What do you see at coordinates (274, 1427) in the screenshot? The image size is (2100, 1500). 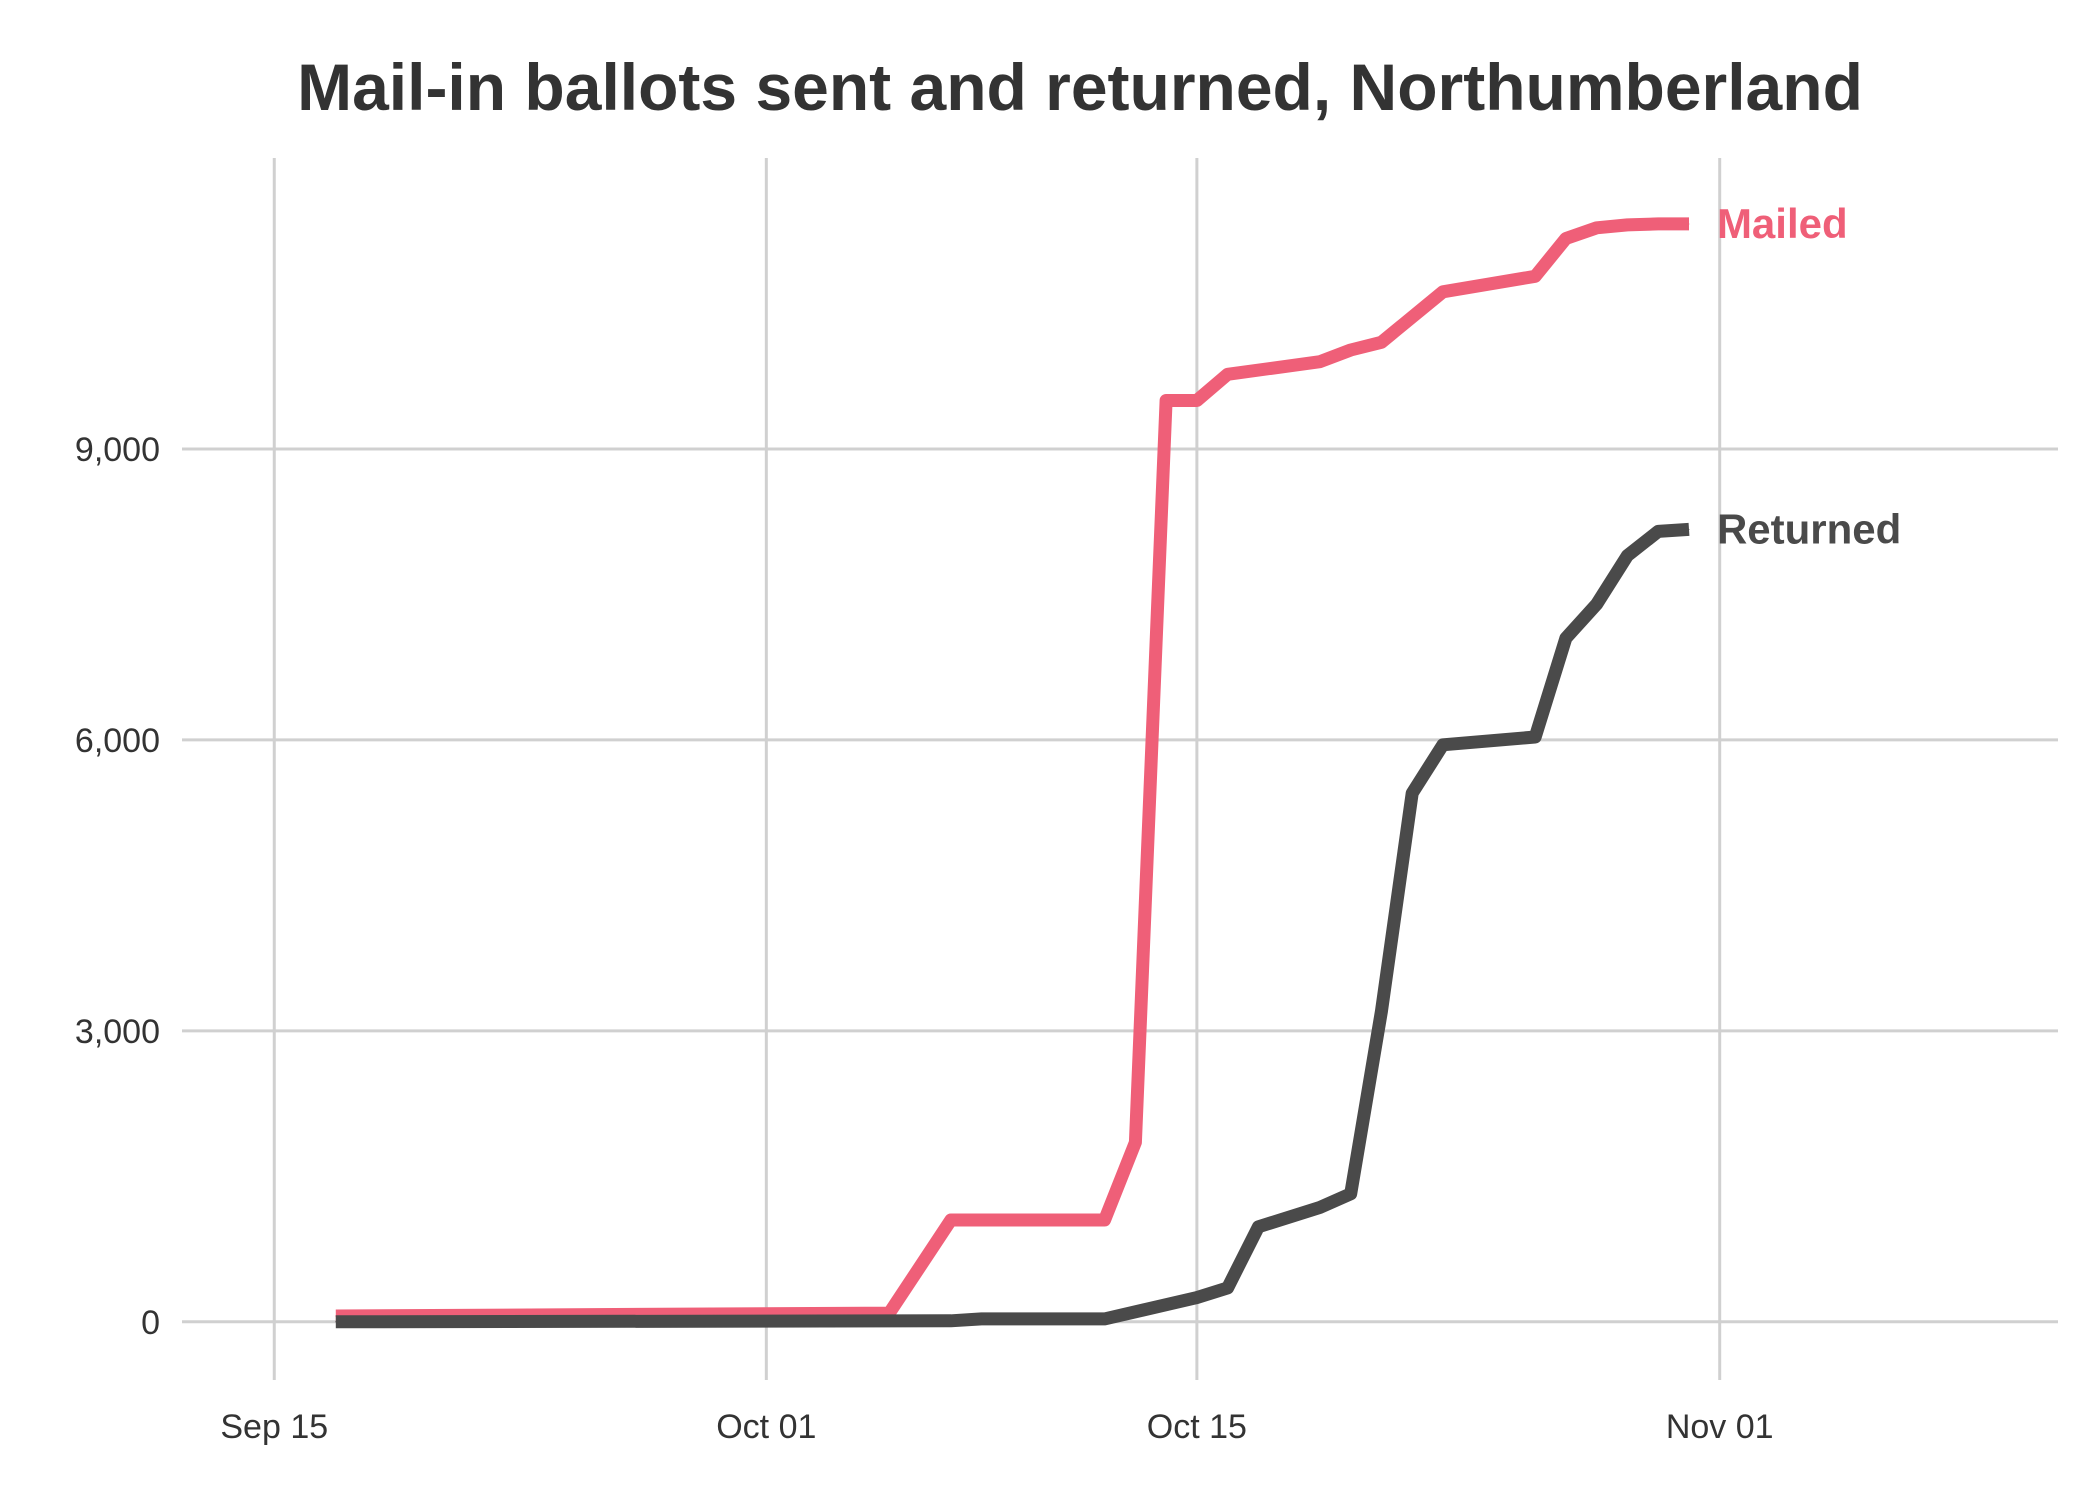 I see `x-tick-label: Sep 15` at bounding box center [274, 1427].